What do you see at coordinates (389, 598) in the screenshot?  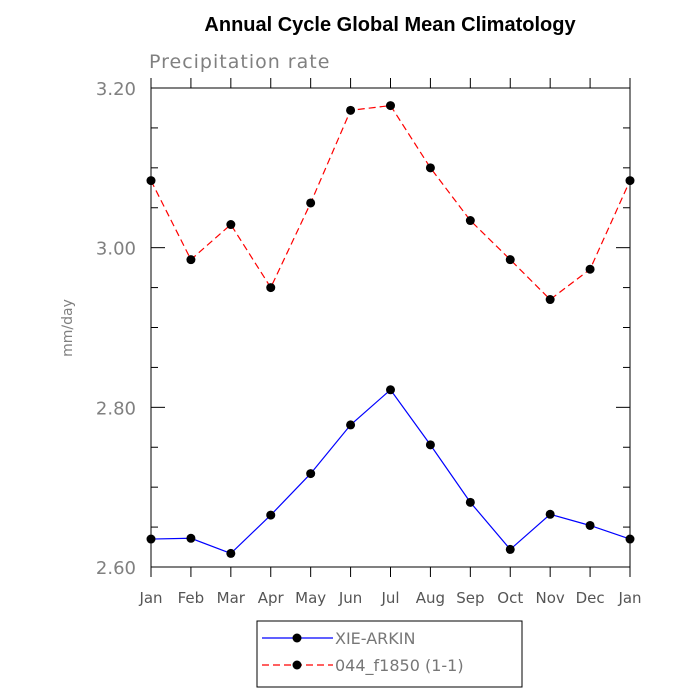 I see `x-tick-label: Jul` at bounding box center [389, 598].